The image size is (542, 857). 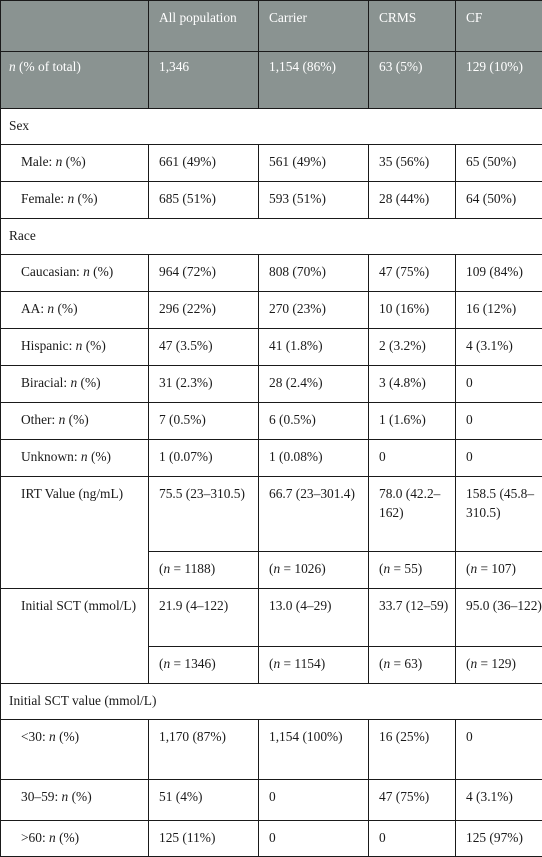 What do you see at coordinates (314, 421) in the screenshot?
I see `table-cell: 6 (0.5%)` at bounding box center [314, 421].